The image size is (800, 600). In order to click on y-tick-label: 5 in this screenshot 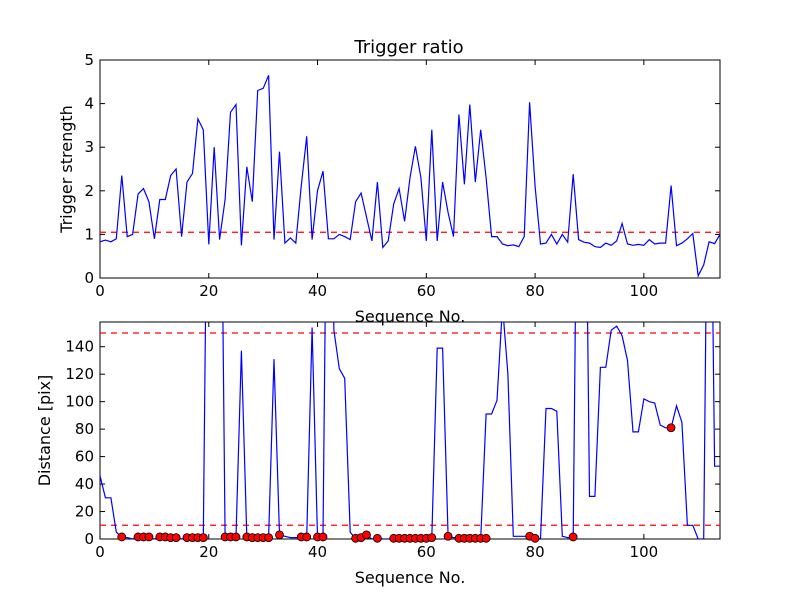, I will do `click(89, 60)`.